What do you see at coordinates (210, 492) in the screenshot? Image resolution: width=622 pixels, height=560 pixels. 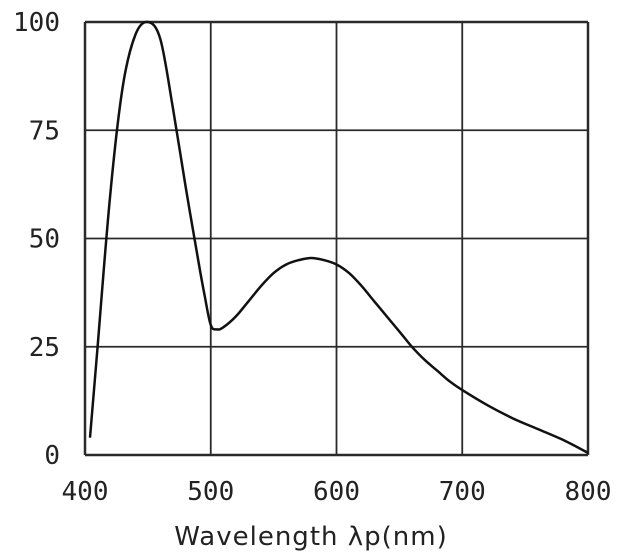 I see `x-tick-label: 500` at bounding box center [210, 492].